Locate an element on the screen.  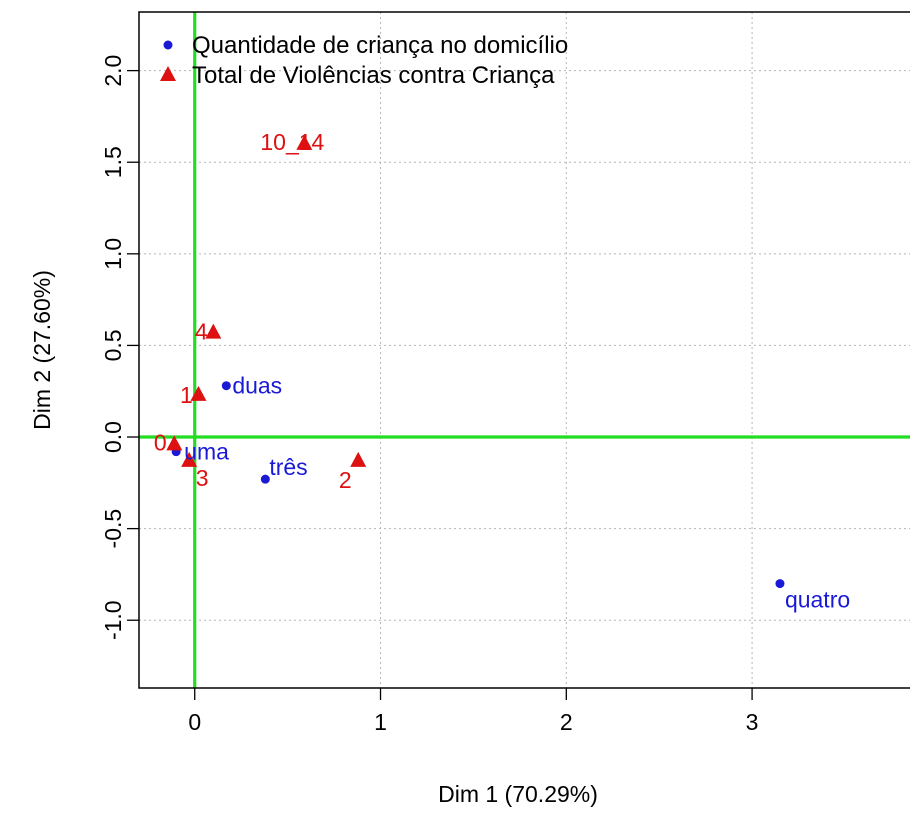
legend-circle-marker is located at coordinates (168, 45).